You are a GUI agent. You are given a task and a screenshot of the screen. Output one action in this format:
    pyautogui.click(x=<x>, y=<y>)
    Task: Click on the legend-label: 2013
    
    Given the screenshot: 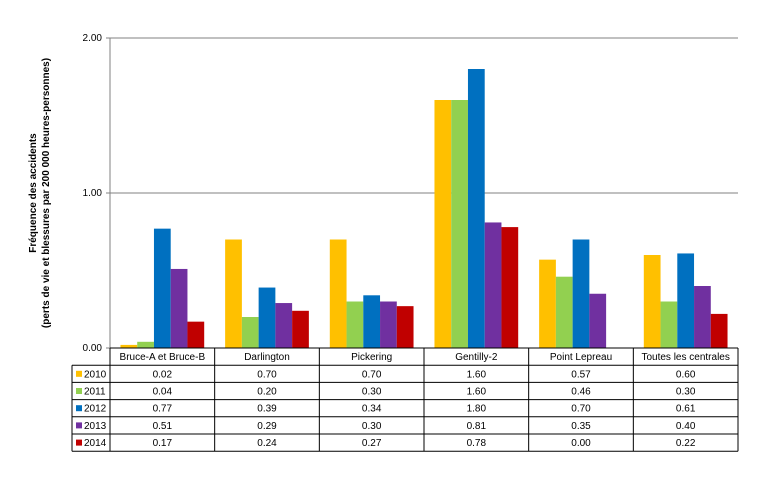 What is the action you would take?
    pyautogui.click(x=95, y=426)
    